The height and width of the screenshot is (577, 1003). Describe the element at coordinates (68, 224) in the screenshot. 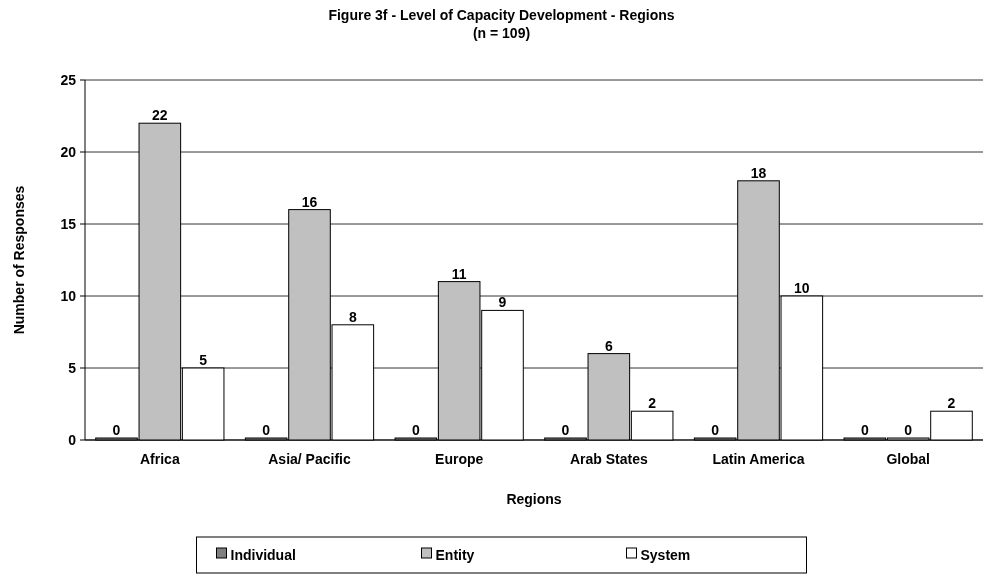

I see `y-tick-label: 15` at that location.